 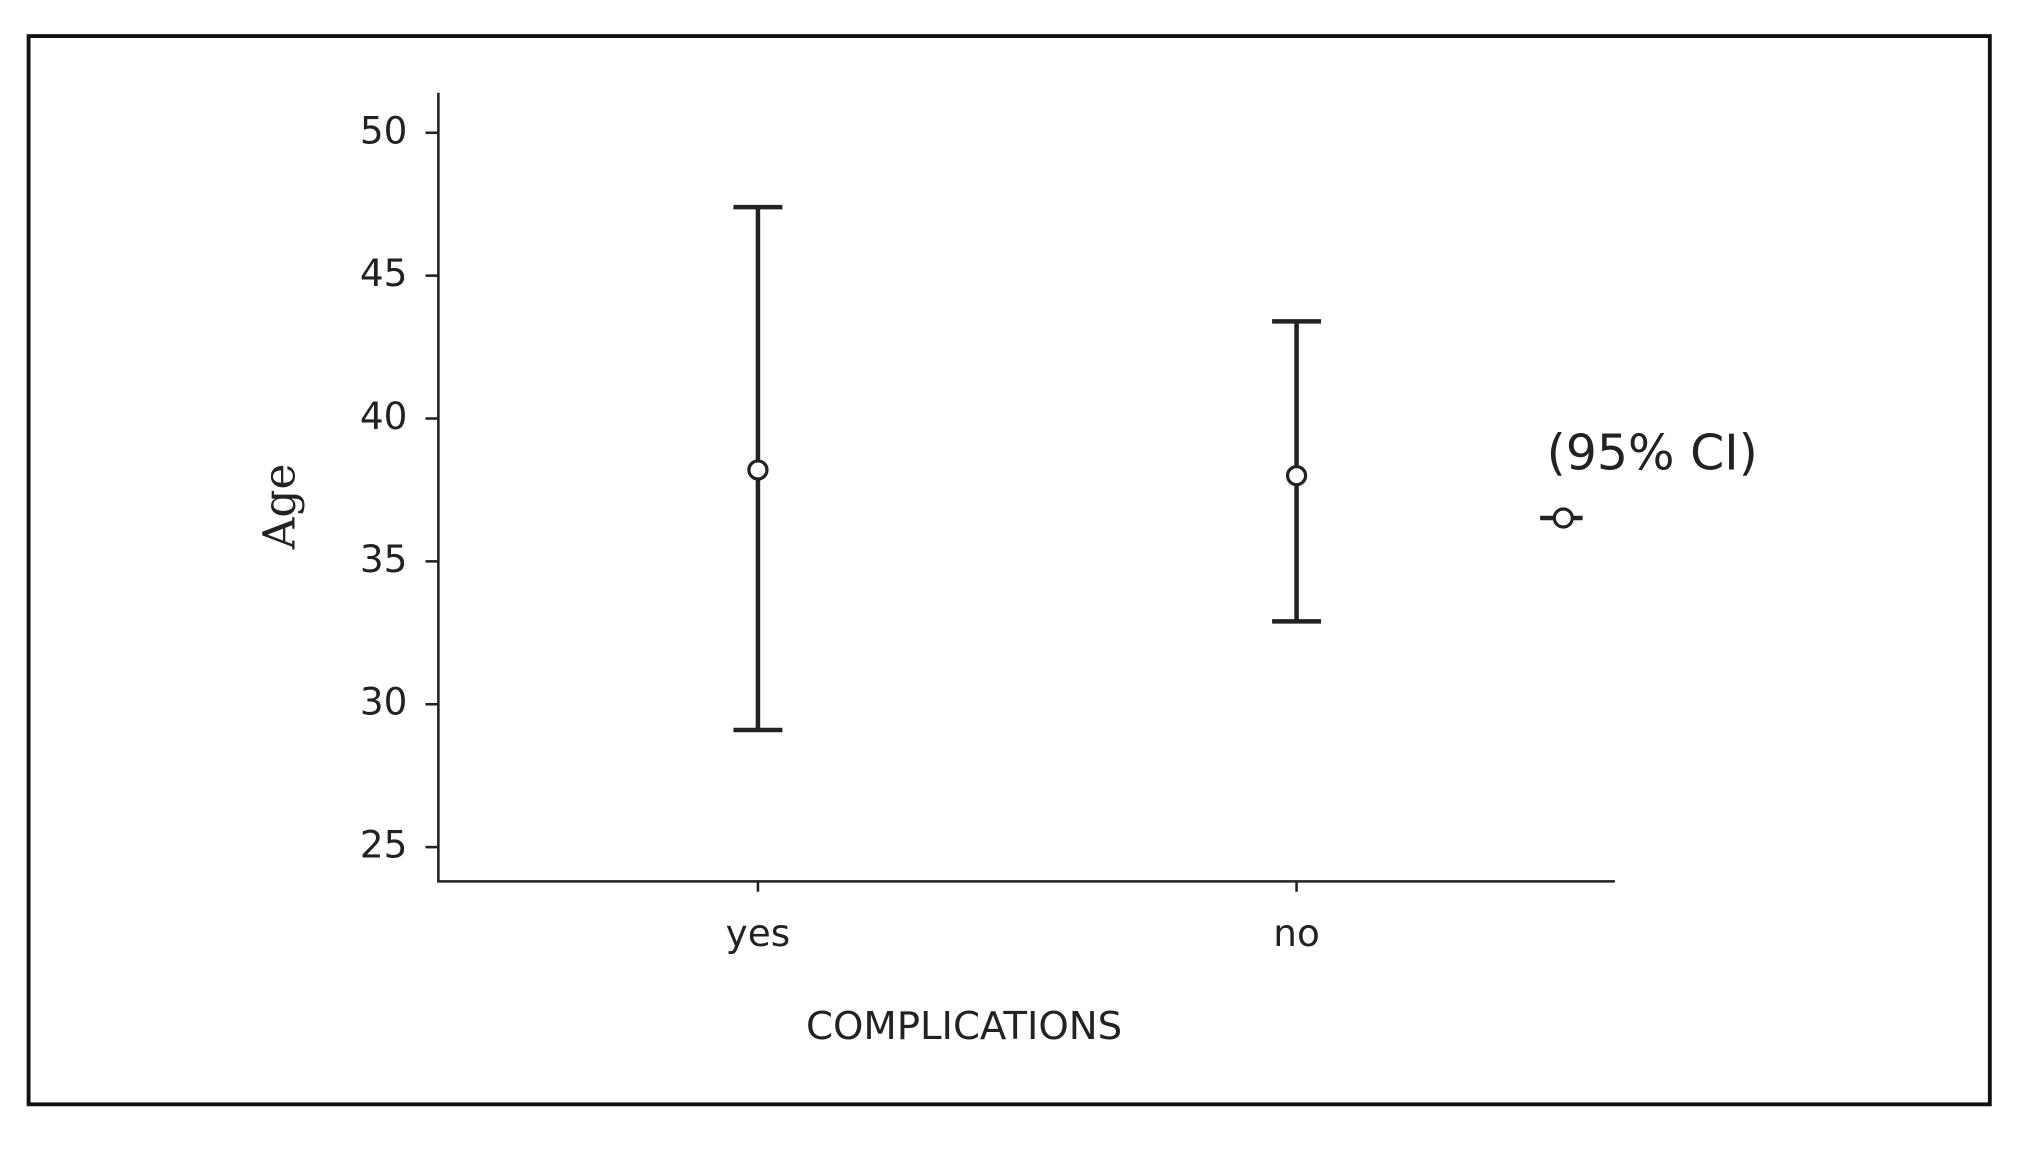 I want to click on y-tick-label: 25, so click(x=384, y=845).